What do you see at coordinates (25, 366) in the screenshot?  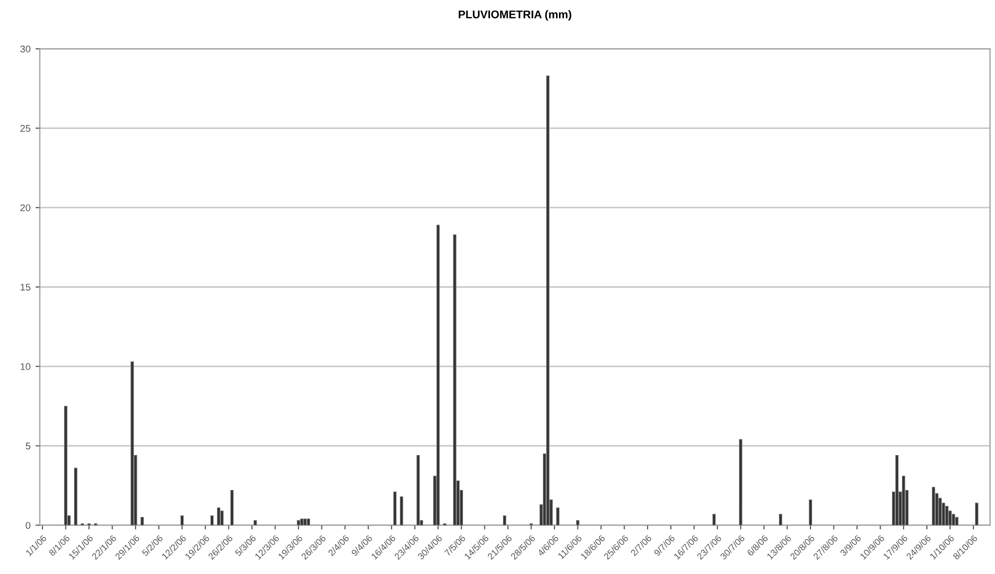 I see `y-tick-label: 10` at bounding box center [25, 366].